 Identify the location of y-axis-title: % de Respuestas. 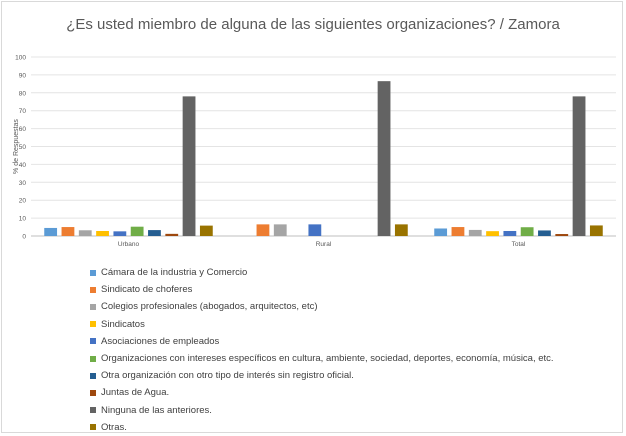
(16, 146).